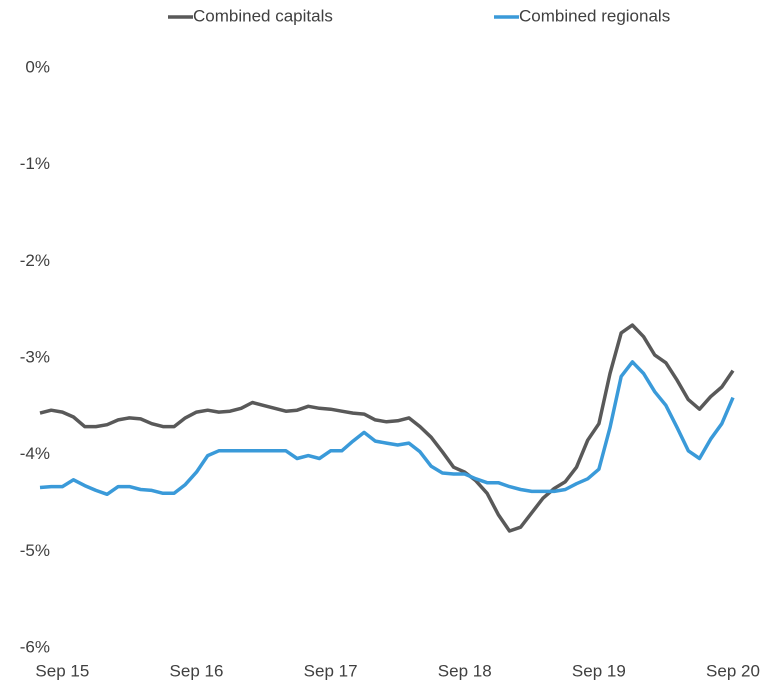  Describe the element at coordinates (35, 646) in the screenshot. I see `y-tick-label: -6%` at that location.